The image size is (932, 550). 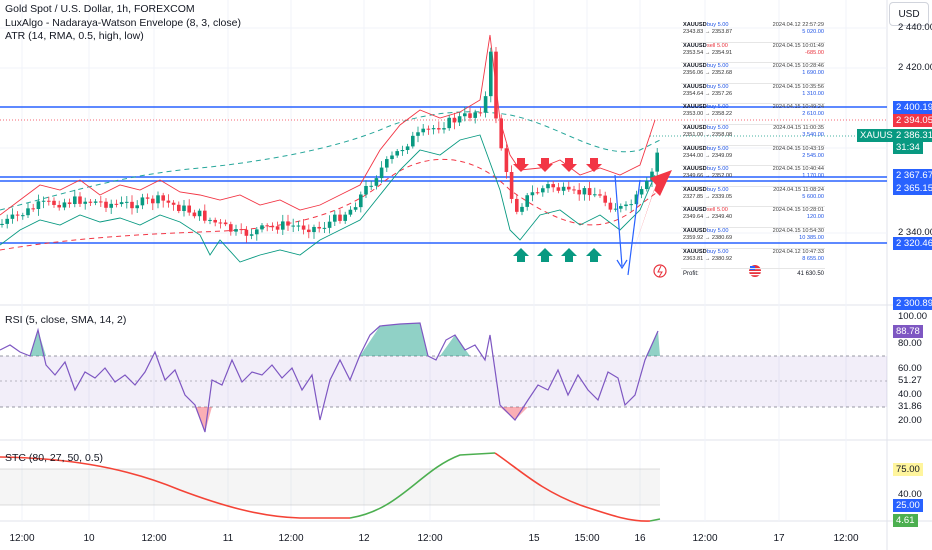 What do you see at coordinates (912, 188) in the screenshot?
I see `price-tag-blue-mid2: 2 365.15` at bounding box center [912, 188].